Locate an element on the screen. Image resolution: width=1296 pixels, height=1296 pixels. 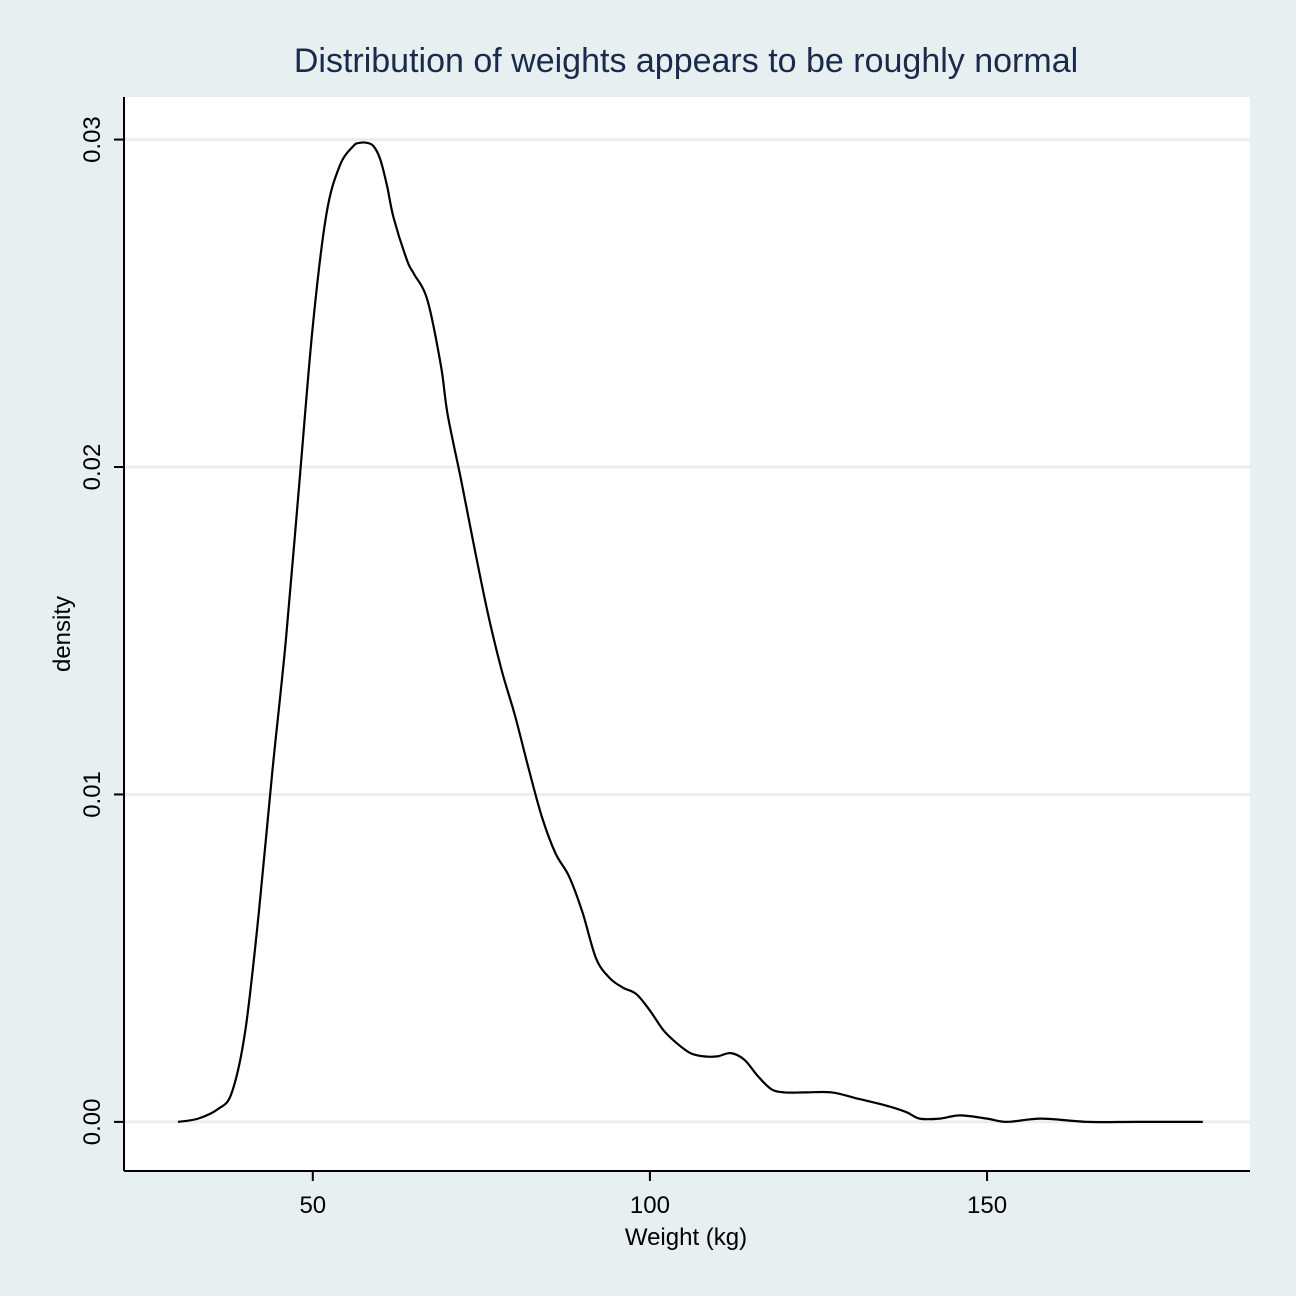
y-tick-label: 0.00 is located at coordinates (92, 1122).